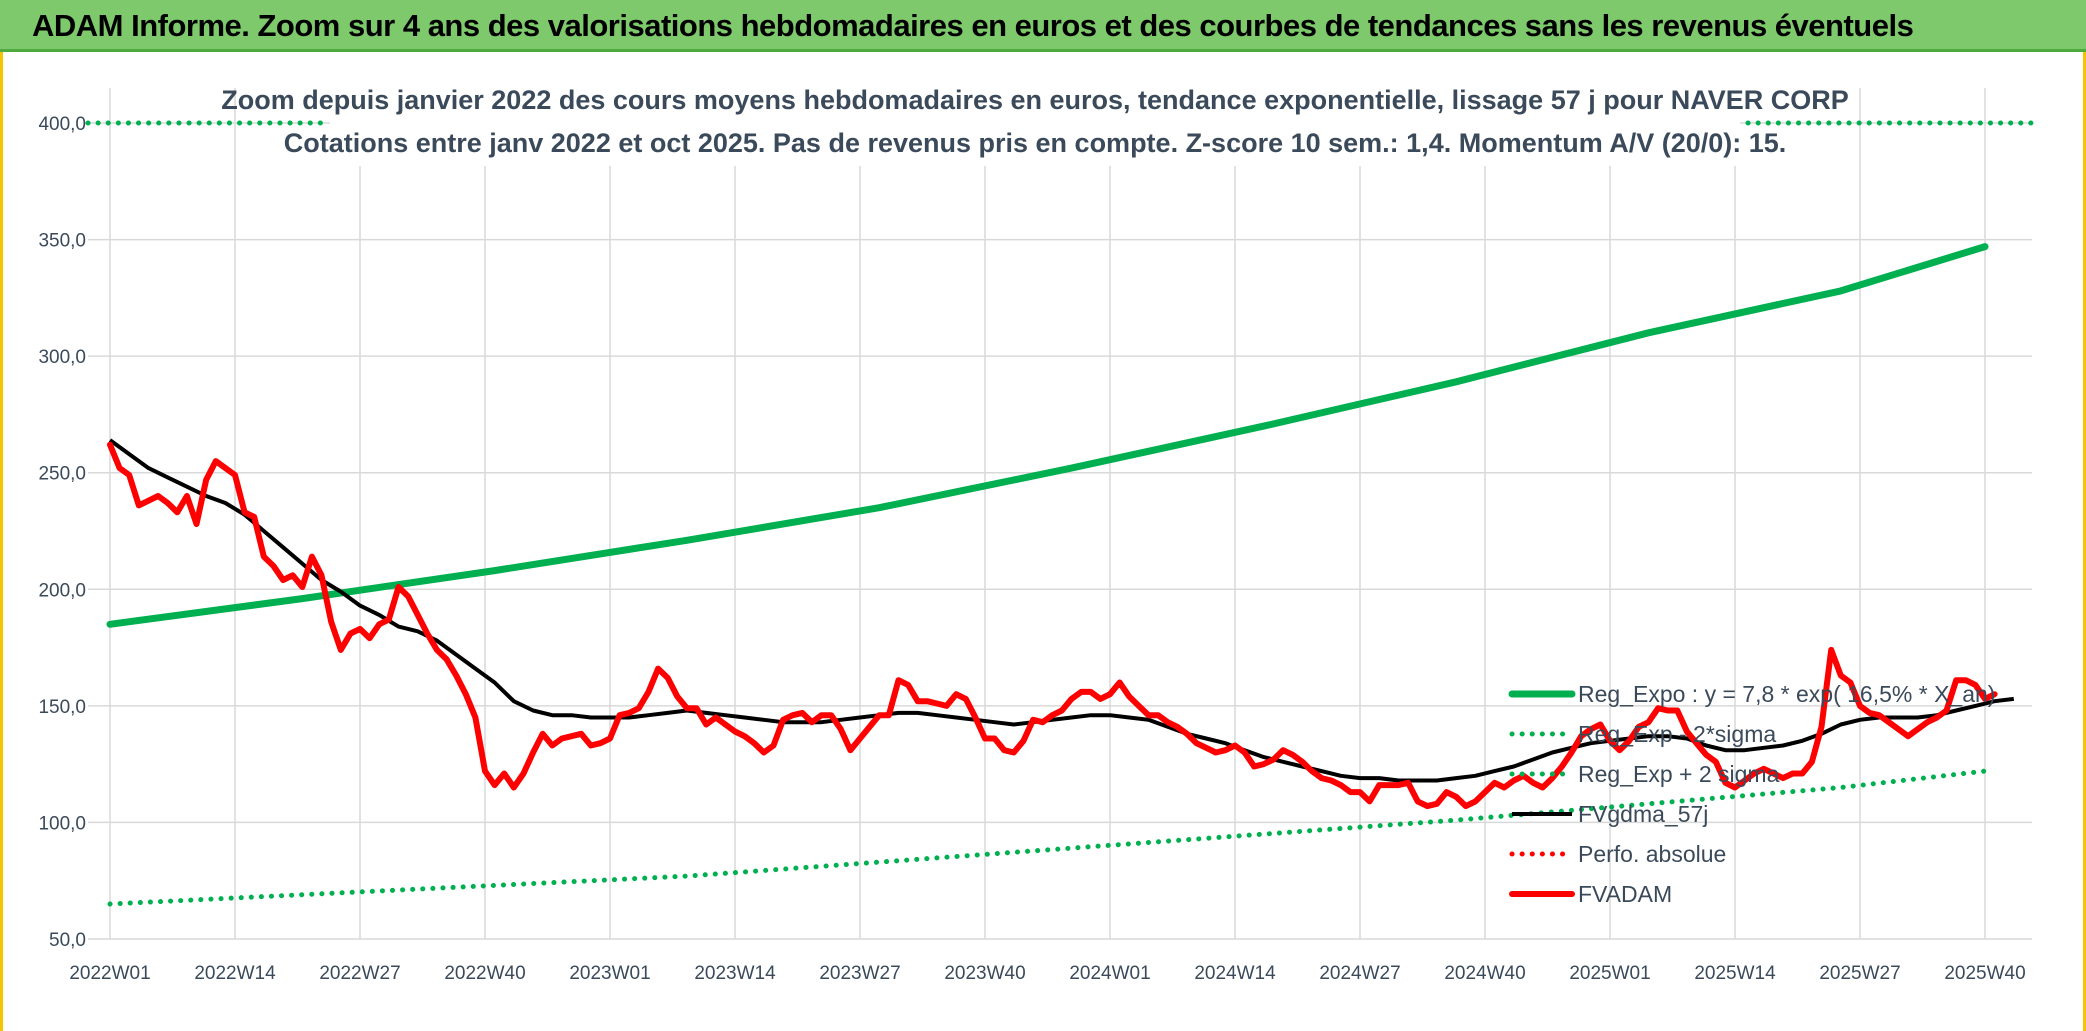 This screenshot has width=2086, height=1031. What do you see at coordinates (62, 532) in the screenshot?
I see `y-axis: 50,0 100,0 150,0 200,0 250,0 300,0 350,0 400,0` at bounding box center [62, 532].